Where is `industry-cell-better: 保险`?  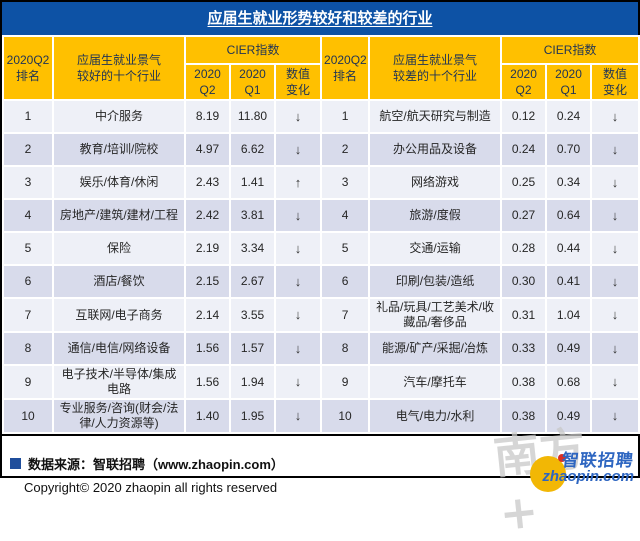
industry-cell-better: 保险 is located at coordinates (119, 249).